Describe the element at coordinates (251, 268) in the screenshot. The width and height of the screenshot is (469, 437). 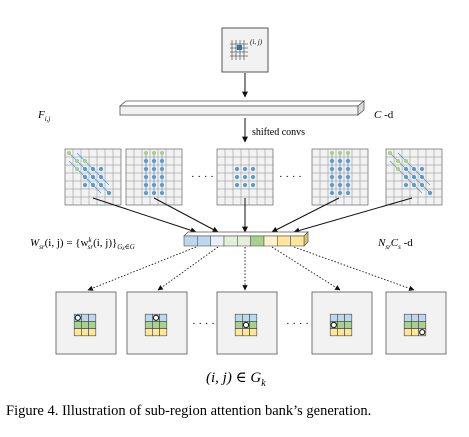
I see `arrows-to-regions` at that location.